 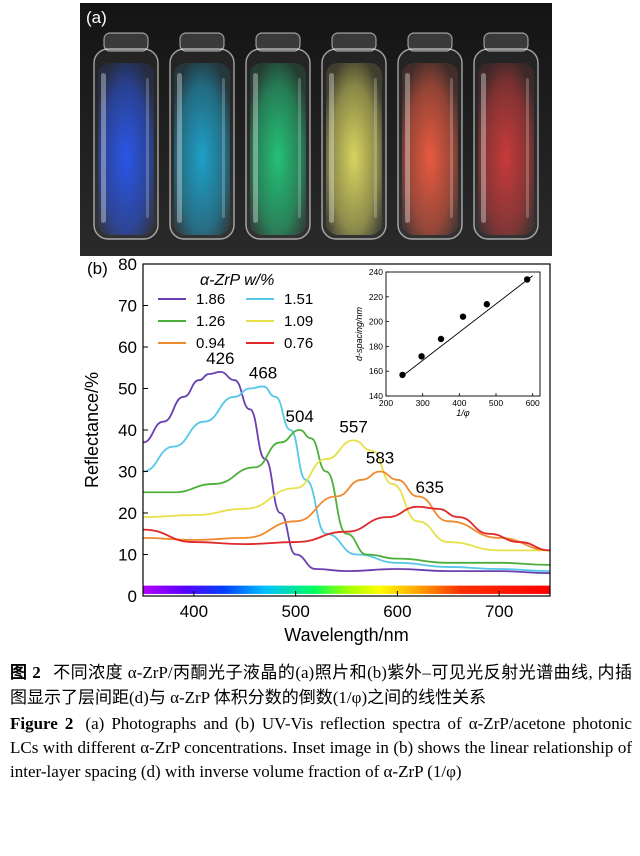 I want to click on x-tick-label: 500, so click(x=295, y=611).